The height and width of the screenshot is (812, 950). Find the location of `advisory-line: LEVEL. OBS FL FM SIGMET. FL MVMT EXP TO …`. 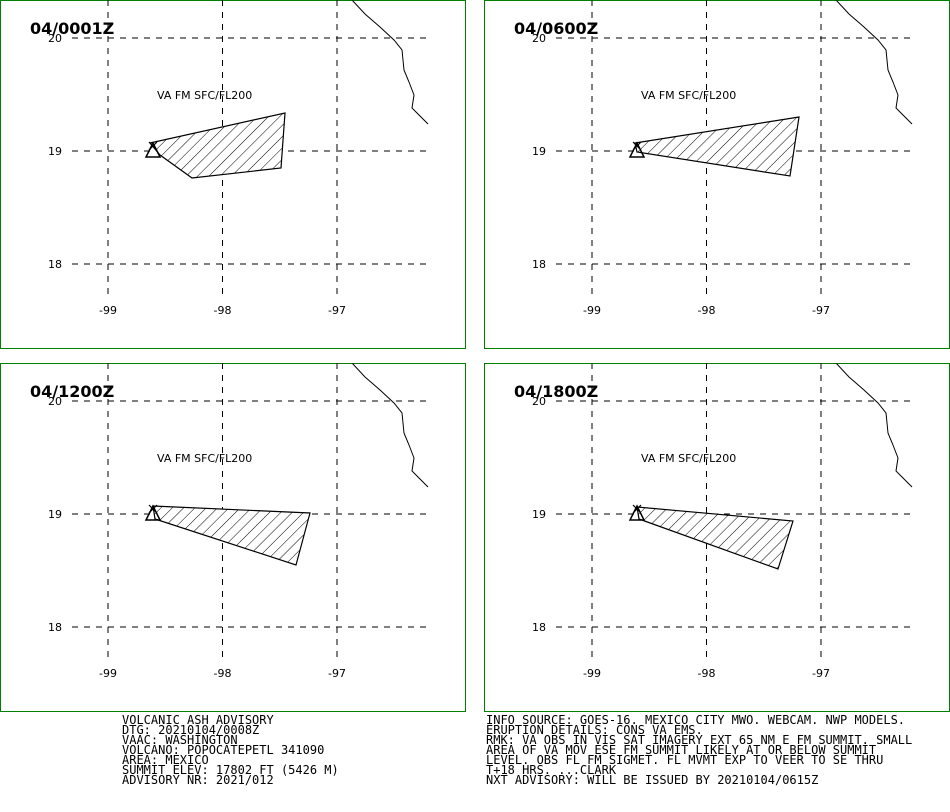

advisory-line: LEVEL. OBS FL FM SIGMET. FL MVMT EXP TO … is located at coordinates (685, 760).